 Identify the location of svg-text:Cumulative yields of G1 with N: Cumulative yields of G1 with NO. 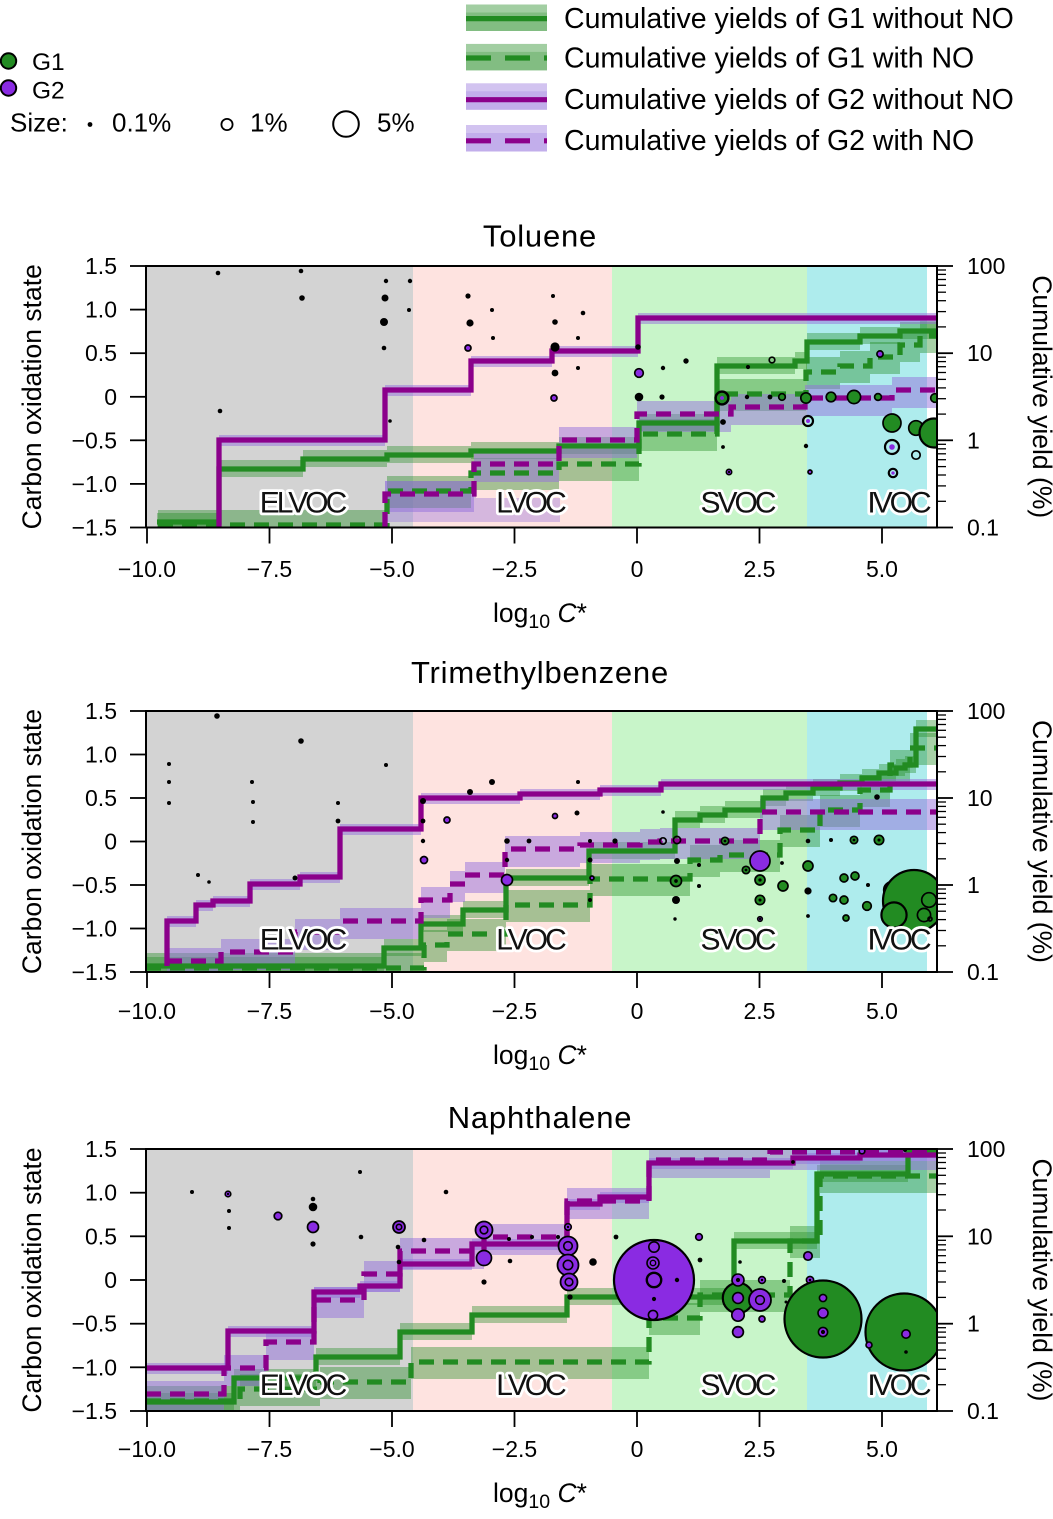
(769, 58).